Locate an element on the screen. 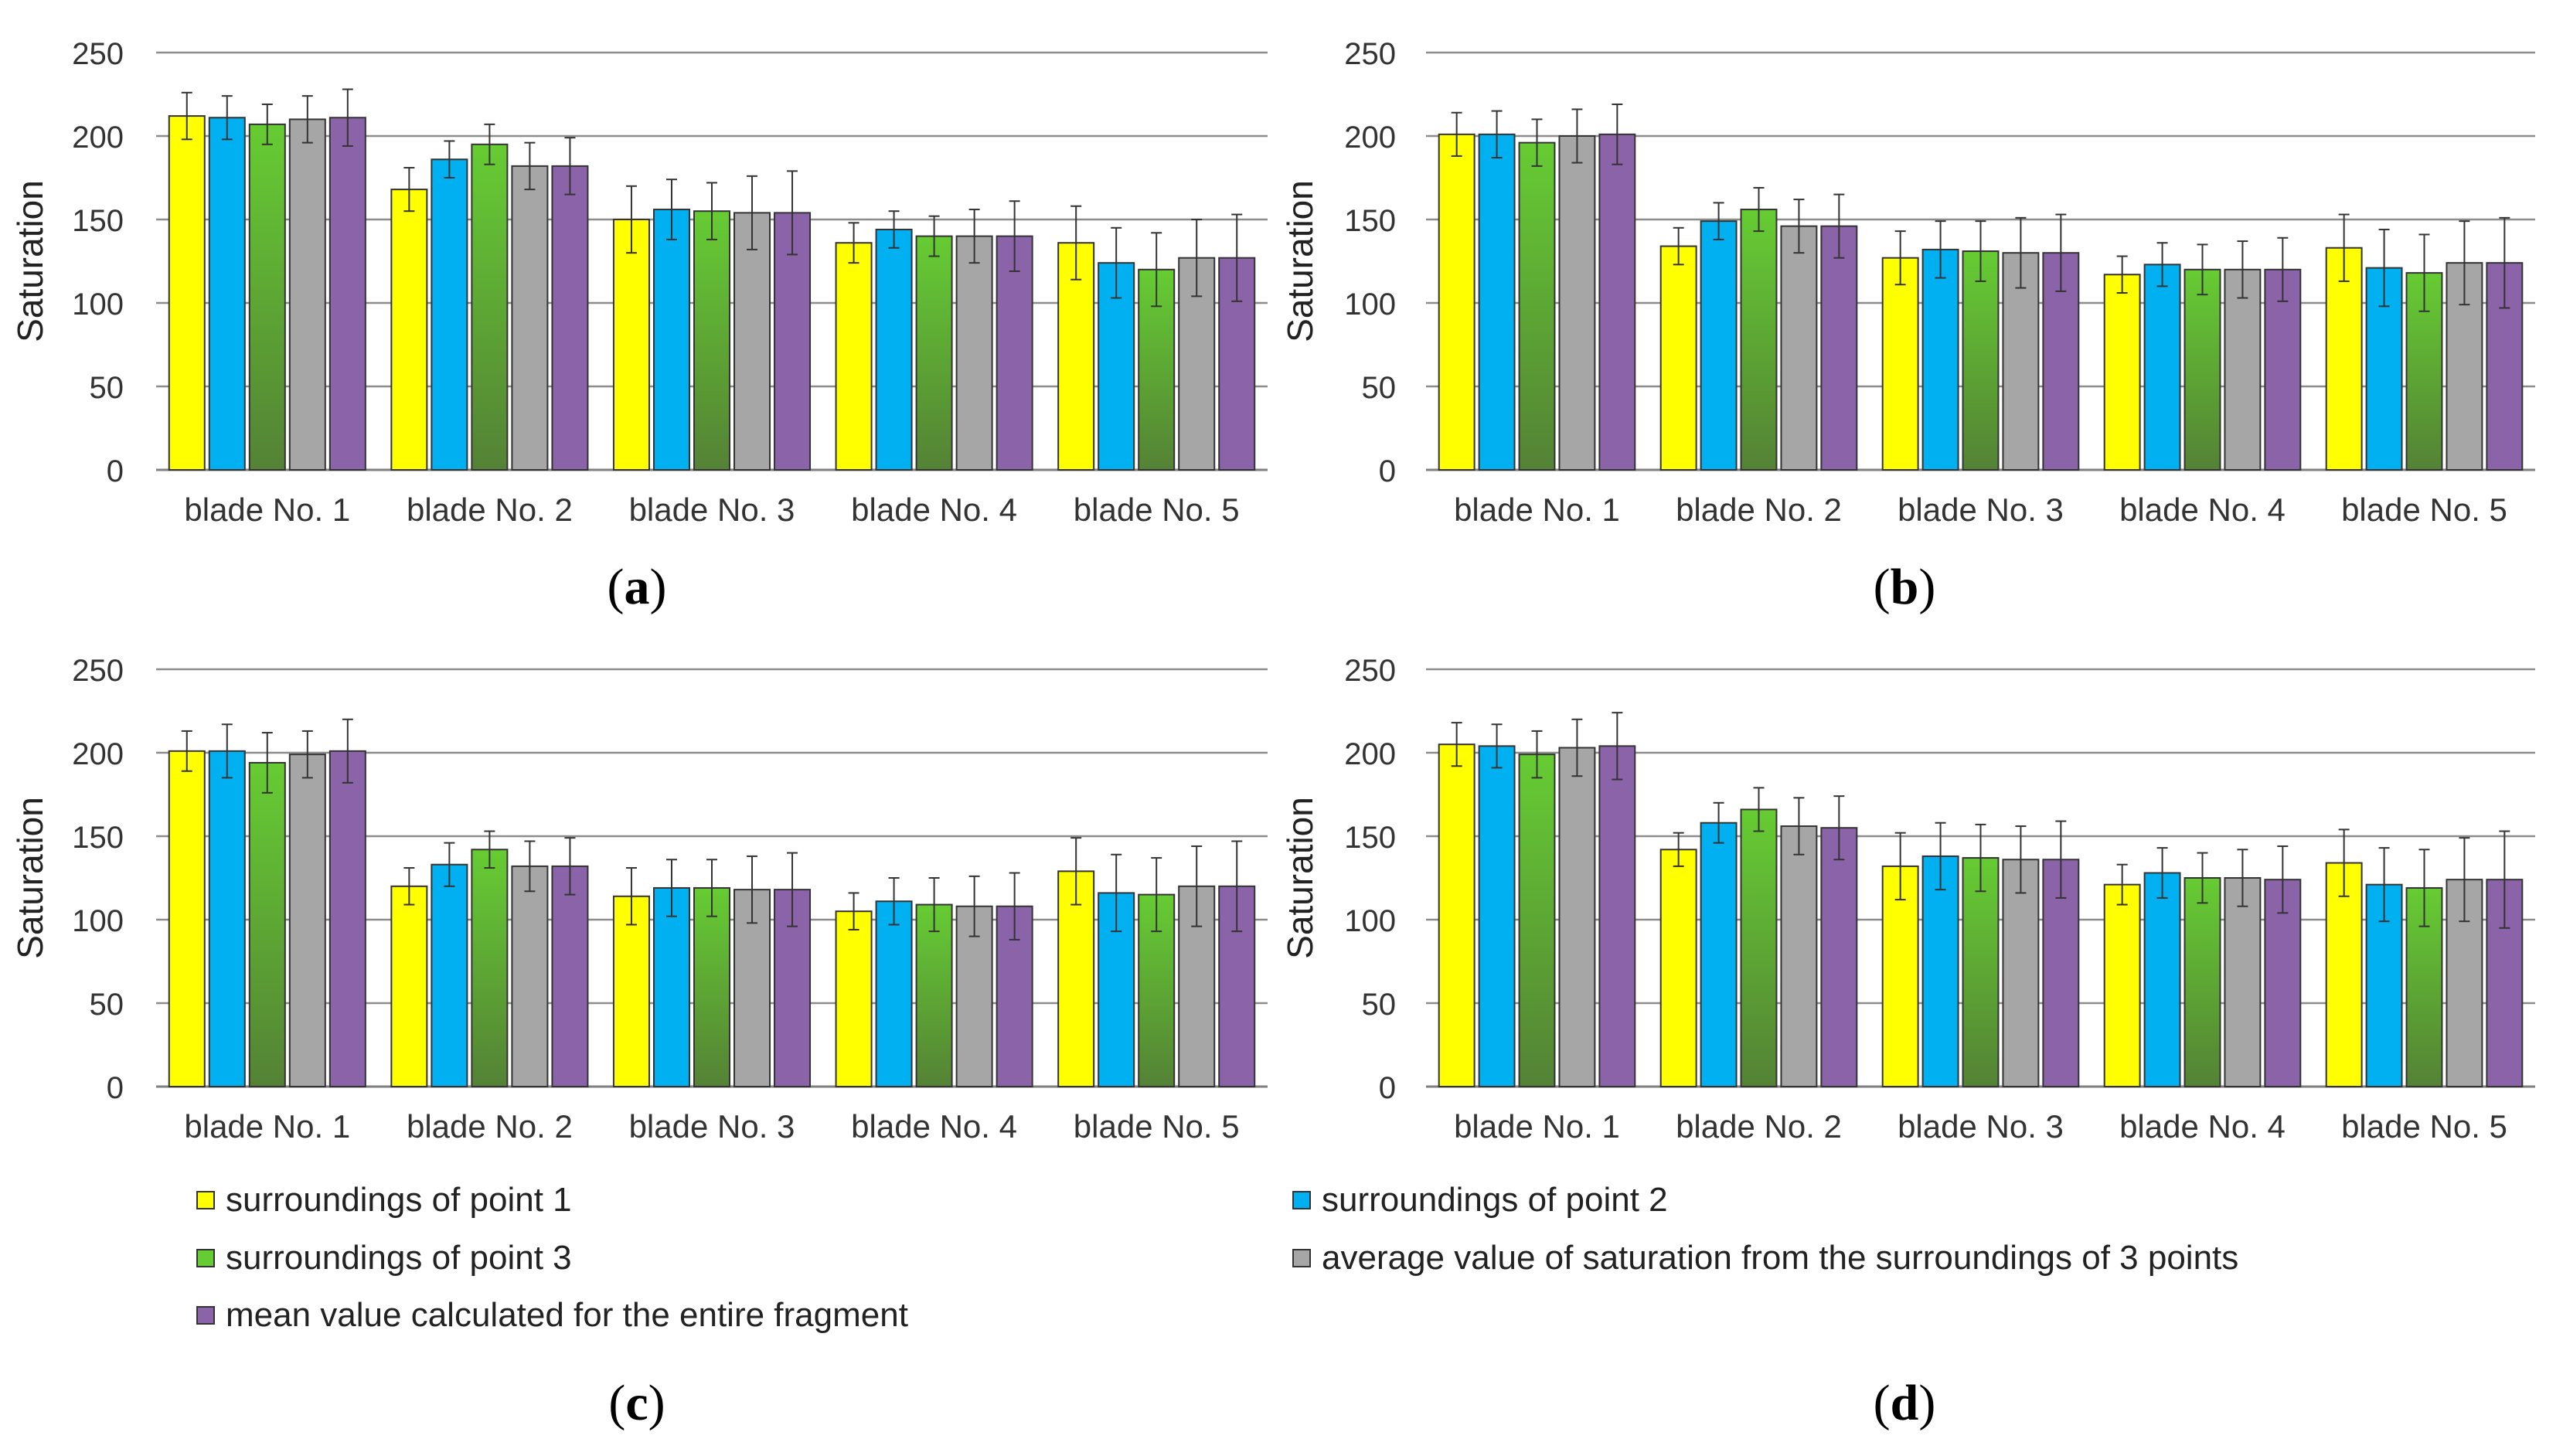 The width and height of the screenshot is (2563, 1456). panel-label-b: (b) is located at coordinates (1904, 587).